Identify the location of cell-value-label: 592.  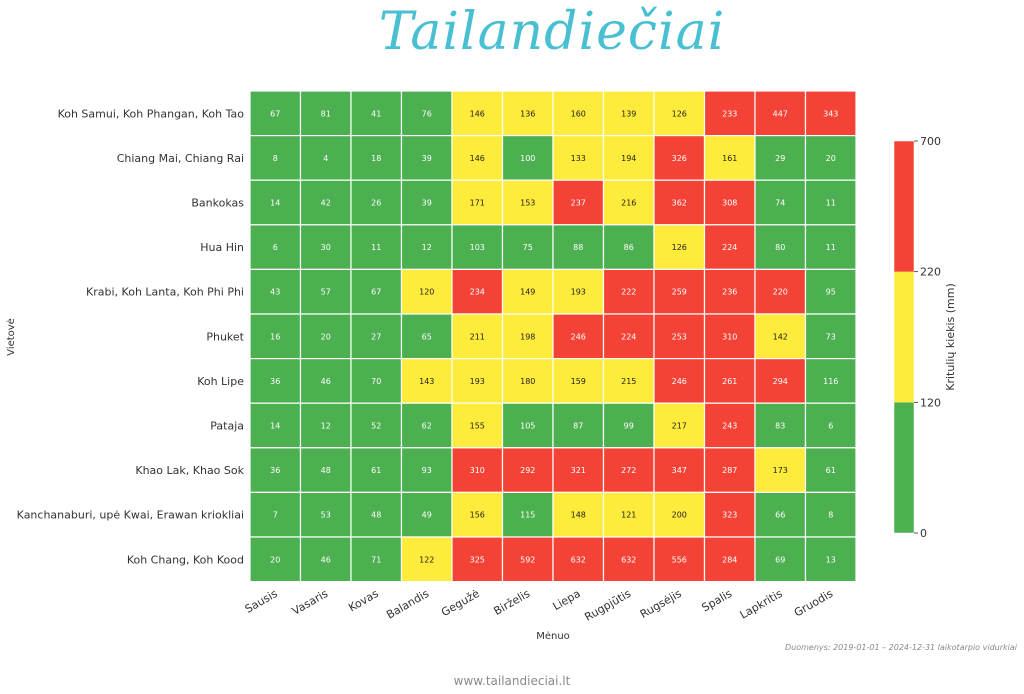
(527, 559).